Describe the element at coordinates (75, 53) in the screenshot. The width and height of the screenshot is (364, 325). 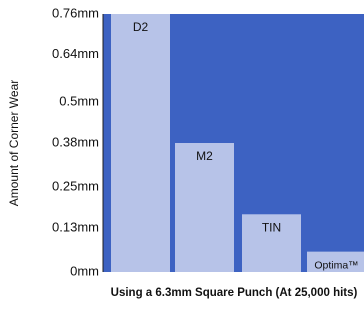
I see `y-tick-label: 0.64mm` at that location.